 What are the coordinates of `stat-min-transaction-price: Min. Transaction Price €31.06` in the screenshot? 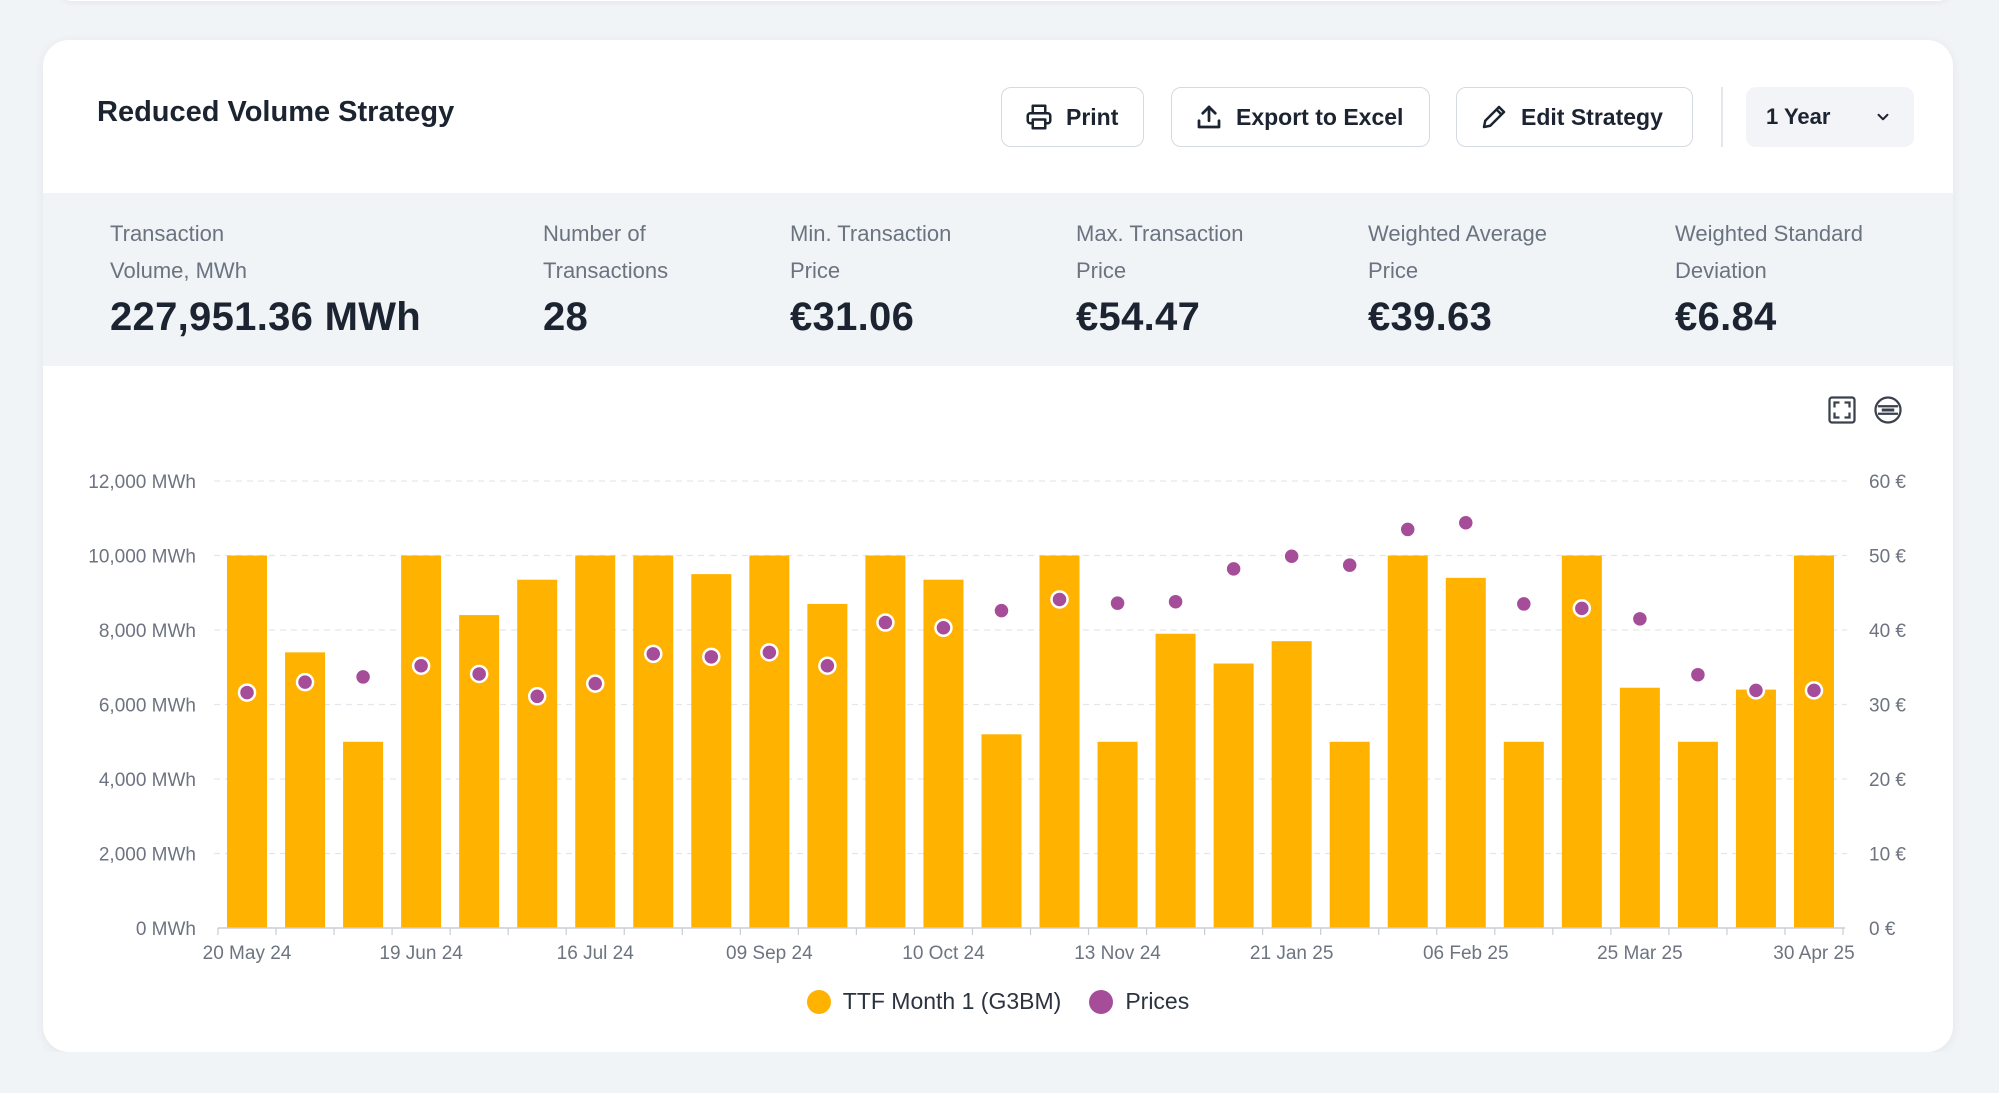 It's located at (910, 277).